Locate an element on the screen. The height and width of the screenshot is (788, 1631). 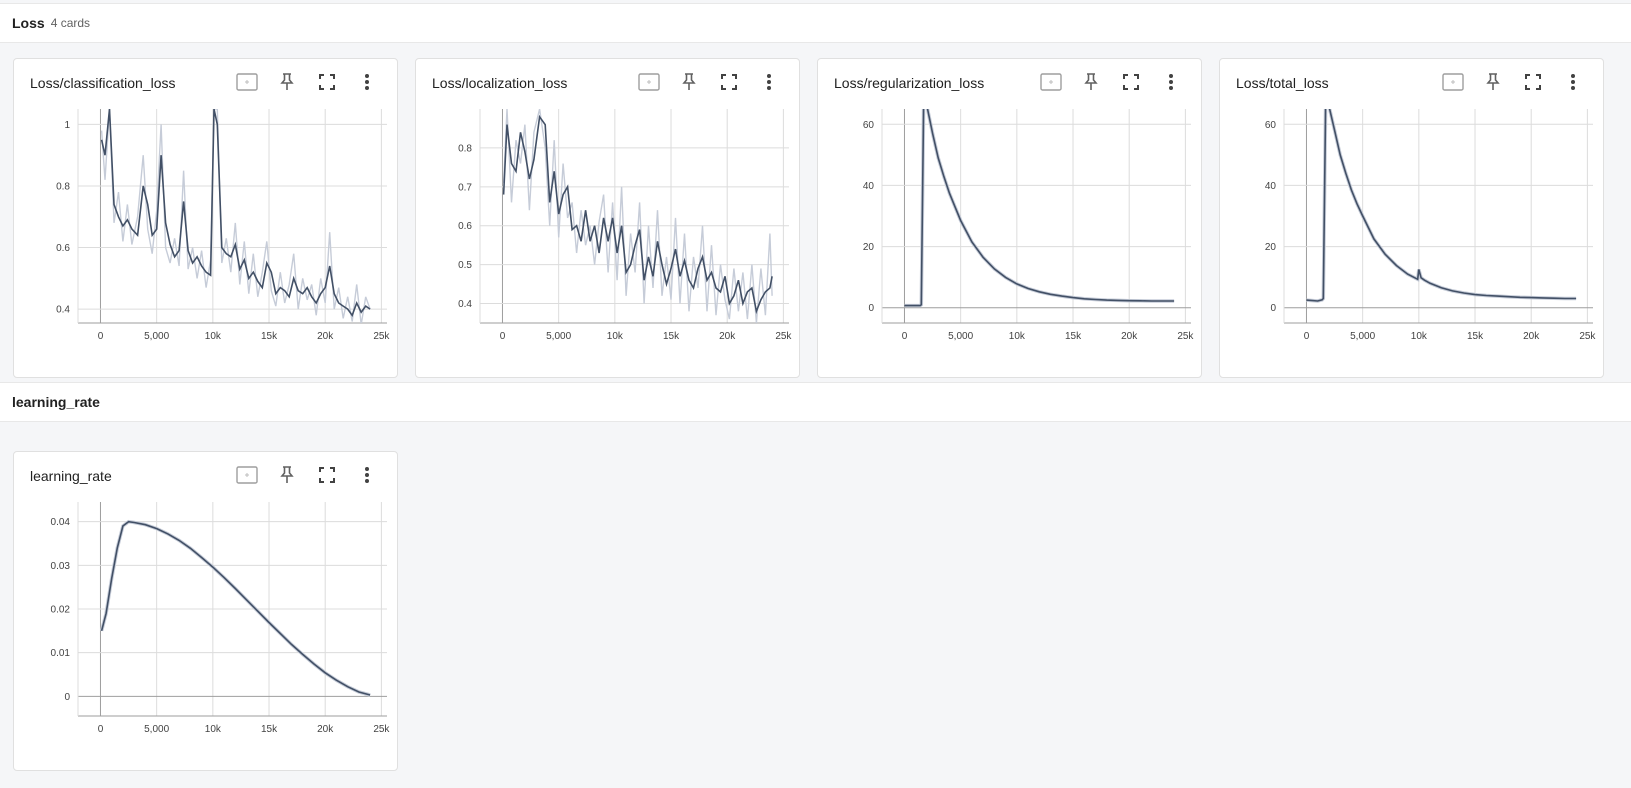
y-tick-label: 0.5 is located at coordinates (465, 265).